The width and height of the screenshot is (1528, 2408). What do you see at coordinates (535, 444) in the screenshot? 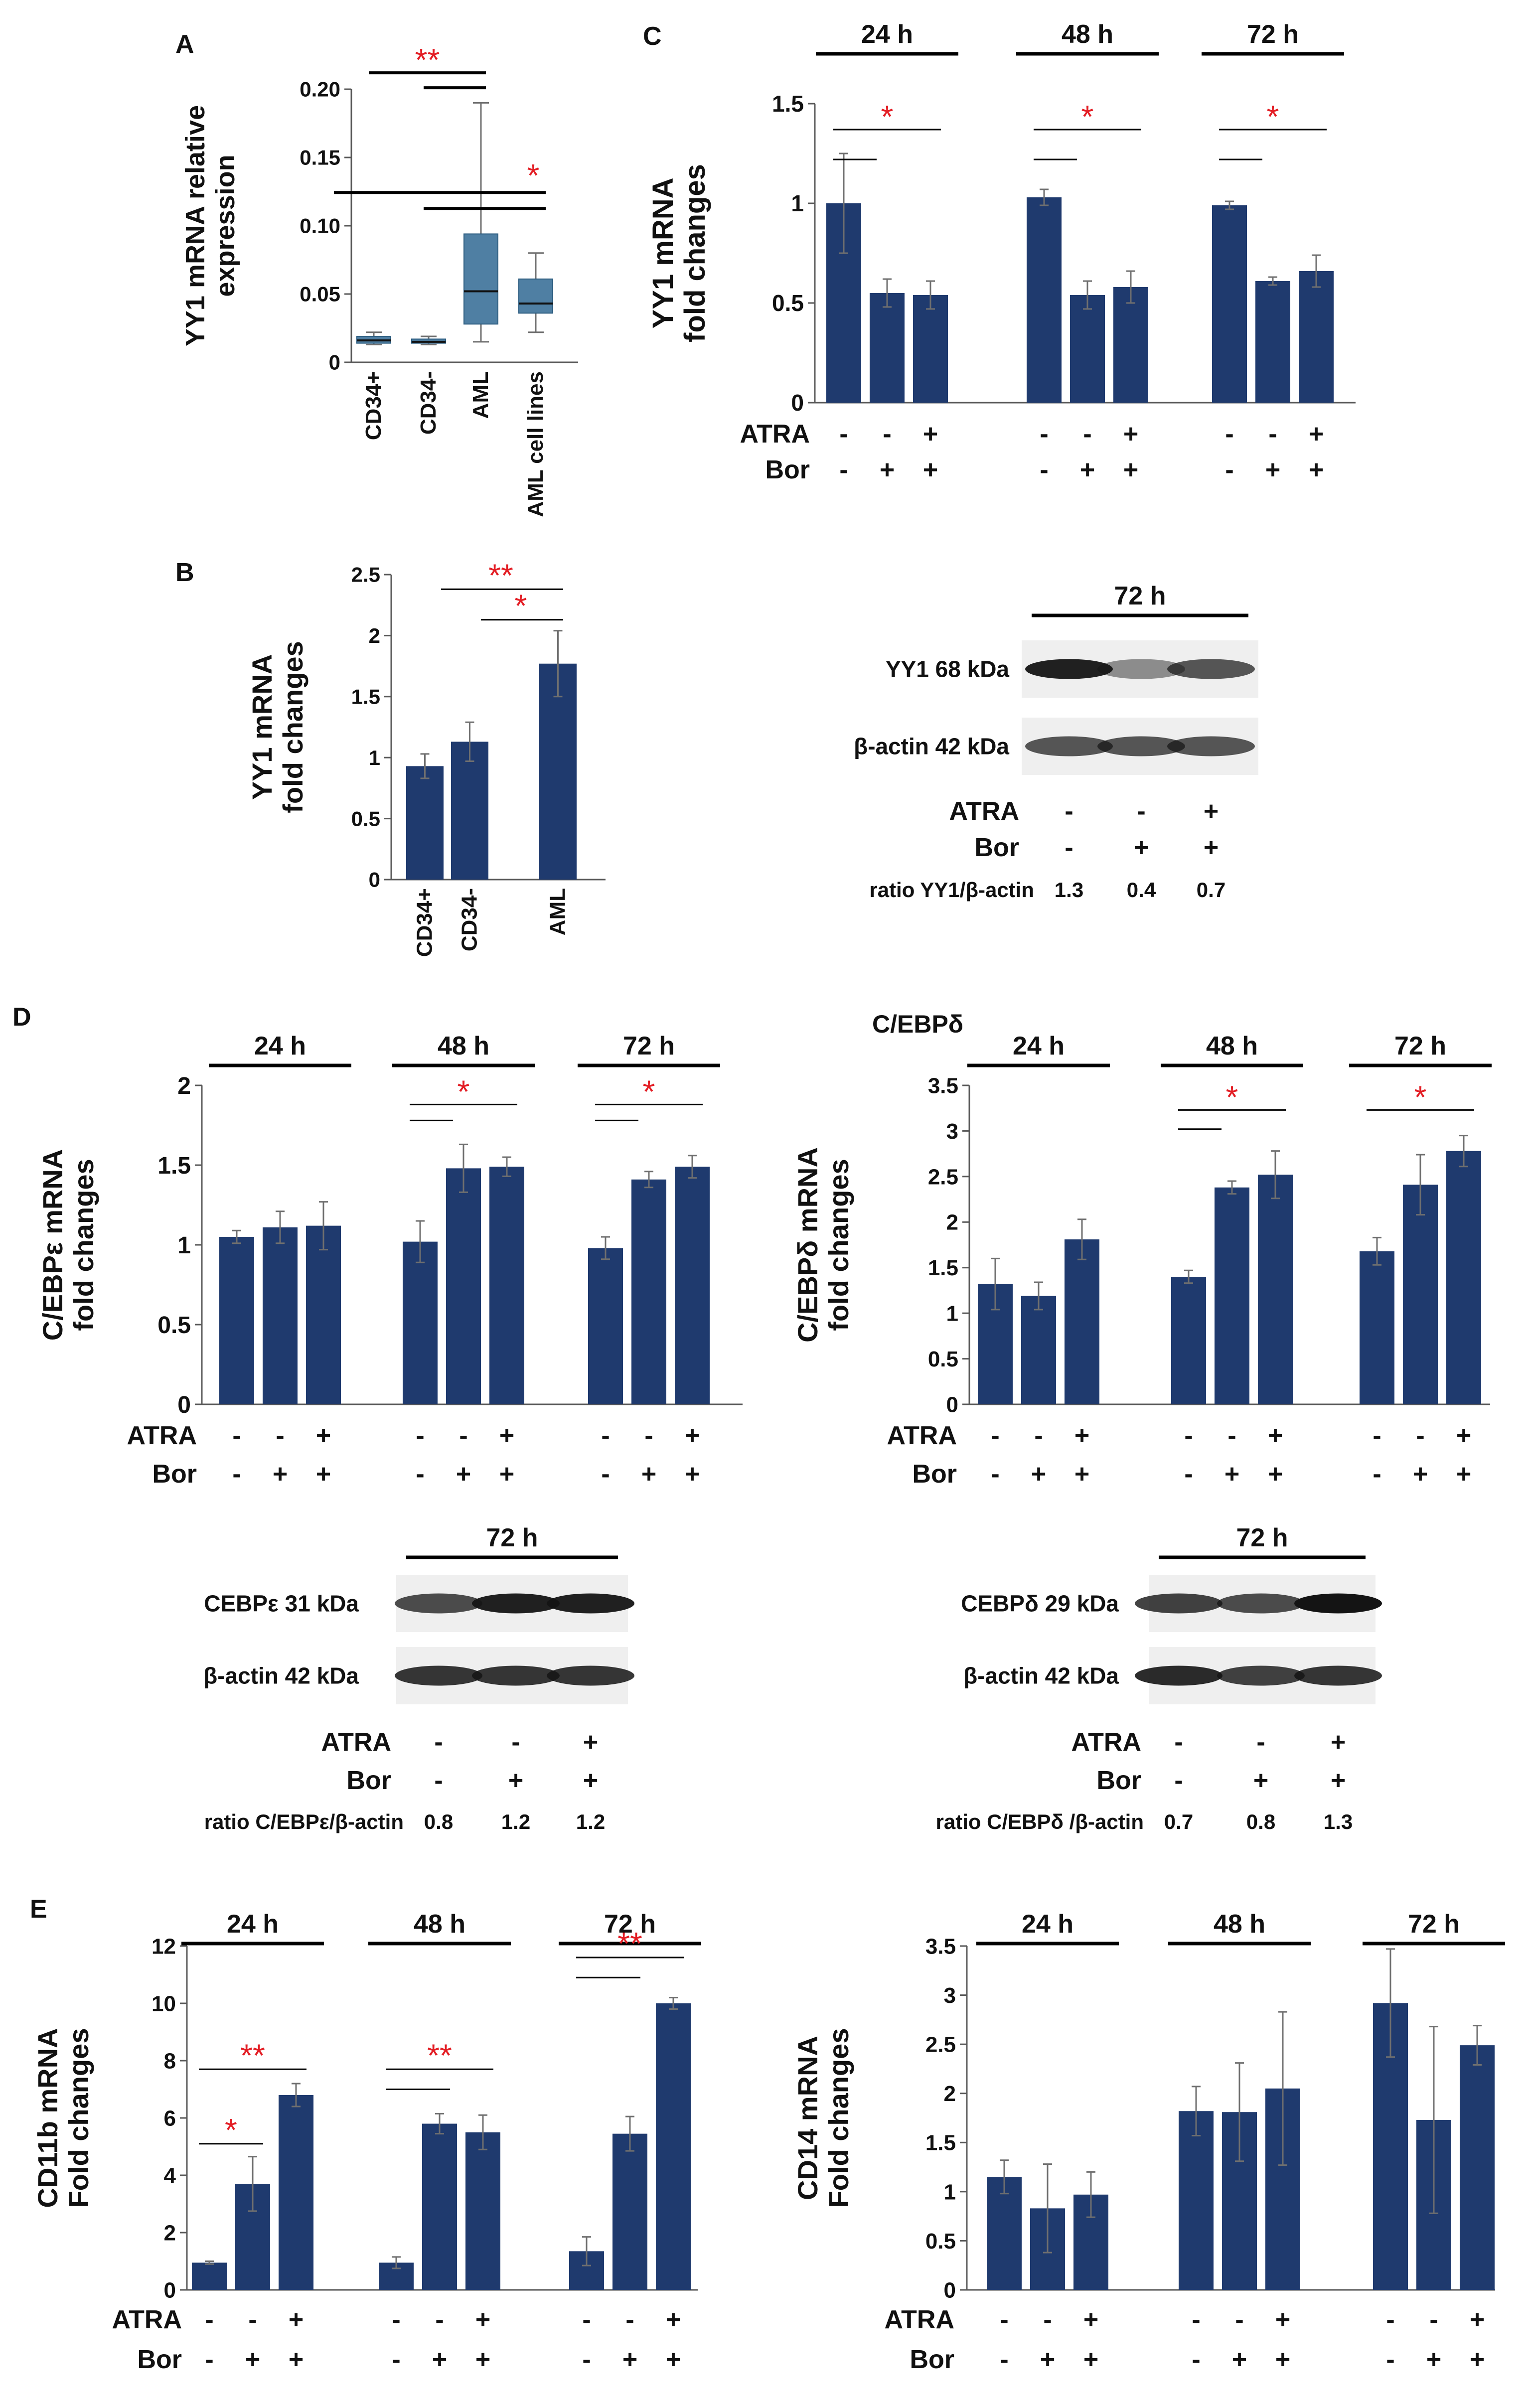
I see `a-category-label: AML cell lines` at bounding box center [535, 444].